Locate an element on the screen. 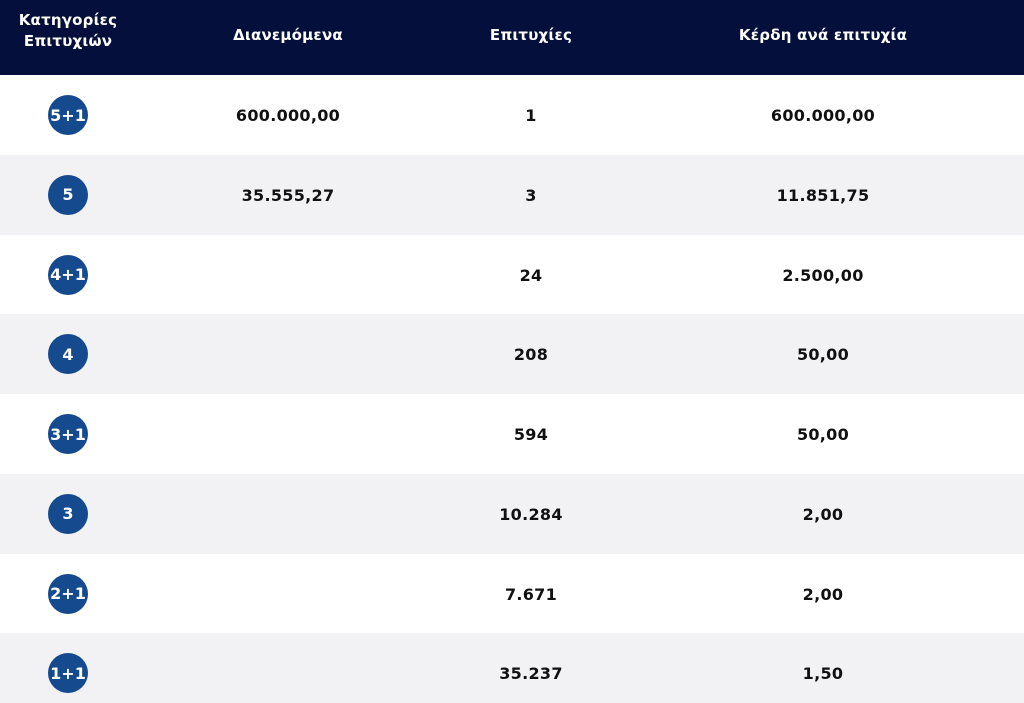 The image size is (1024, 703). table-row: 4+1 24 2.500,00 is located at coordinates (512, 274).